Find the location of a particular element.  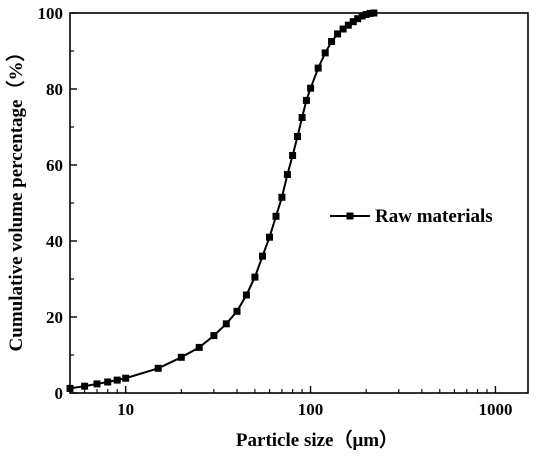

legend: Raw materials is located at coordinates (411, 216).